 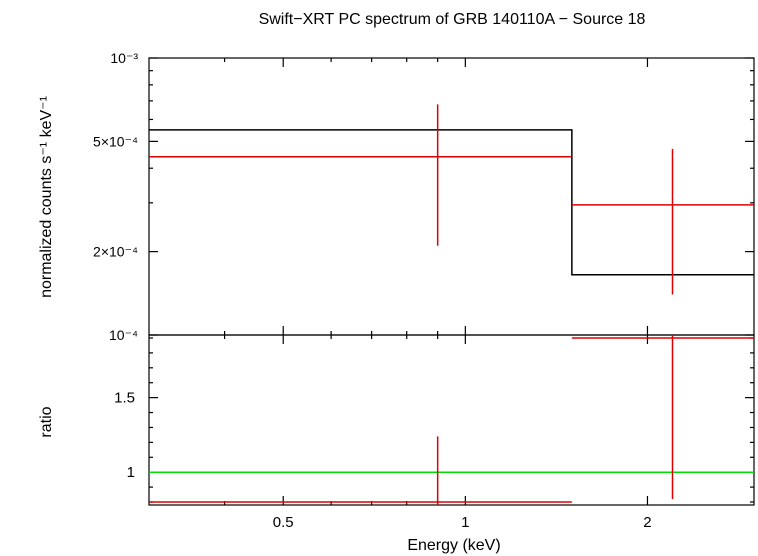 What do you see at coordinates (131, 472) in the screenshot?
I see `y-tick-label: 1` at bounding box center [131, 472].